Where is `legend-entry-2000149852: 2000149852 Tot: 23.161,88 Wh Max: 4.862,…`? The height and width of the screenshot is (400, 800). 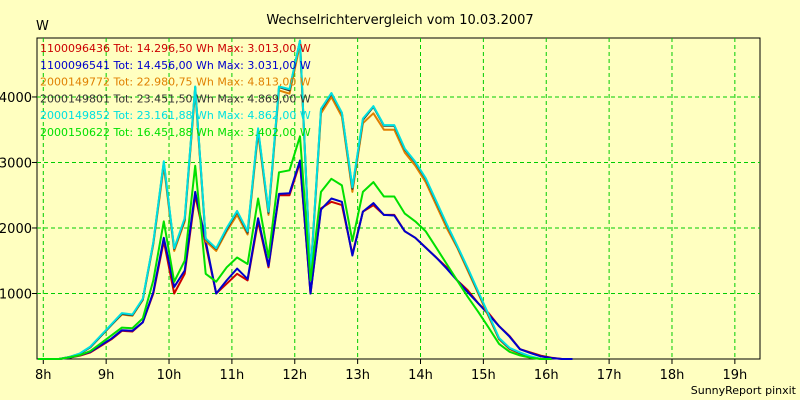
legend-entry-2000149852: 2000149852 Tot: 23.161,88 Wh Max: 4.862,… is located at coordinates (175, 115).